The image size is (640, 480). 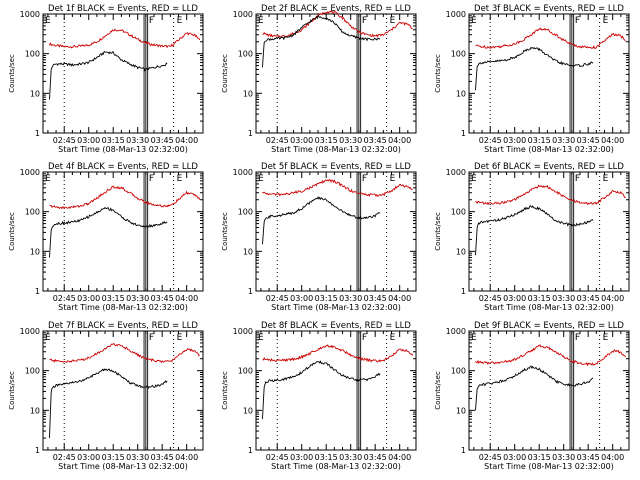 I want to click on chart-title: Det 1f BLACK = Events, RED = LLD, so click(x=123, y=9).